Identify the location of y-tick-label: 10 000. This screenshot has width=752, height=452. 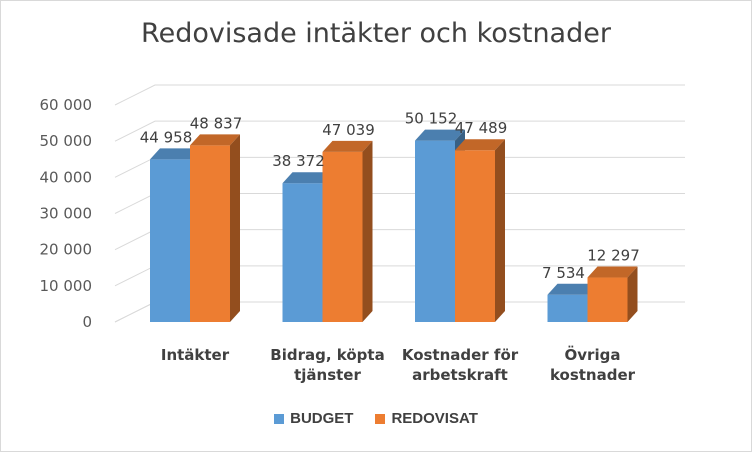
(66, 286).